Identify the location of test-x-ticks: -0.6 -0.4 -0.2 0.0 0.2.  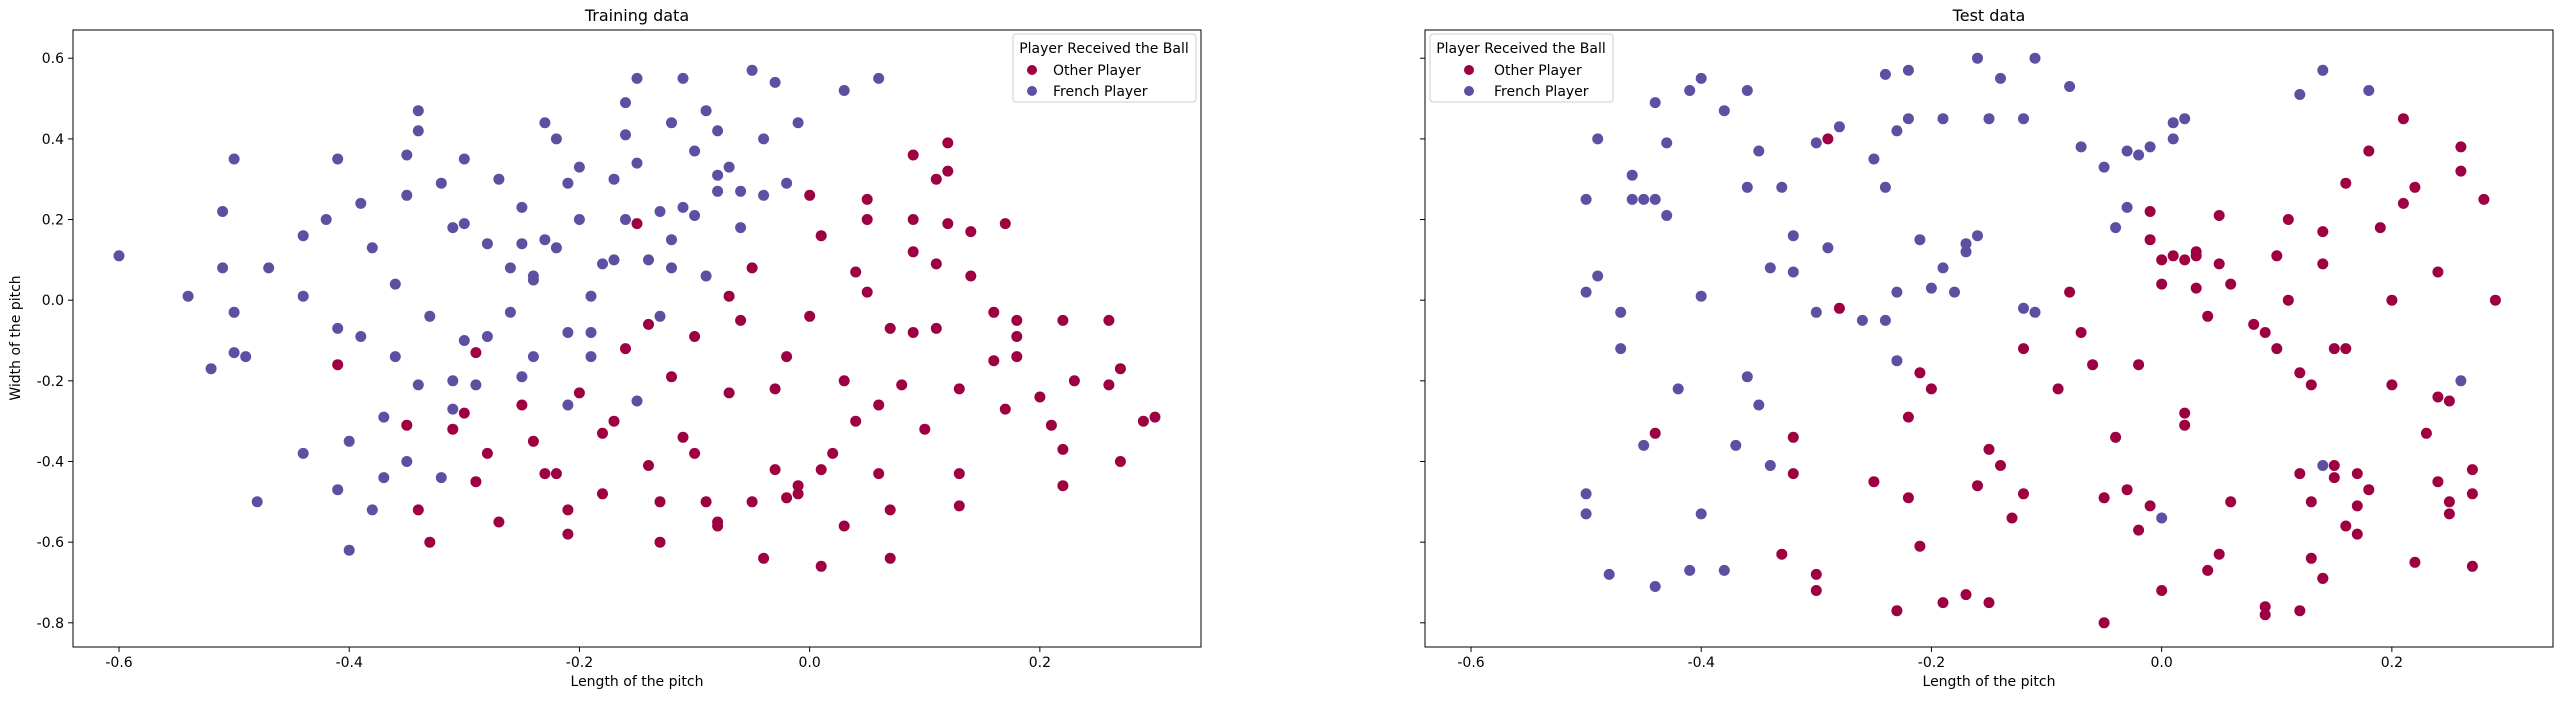
(1930, 659).